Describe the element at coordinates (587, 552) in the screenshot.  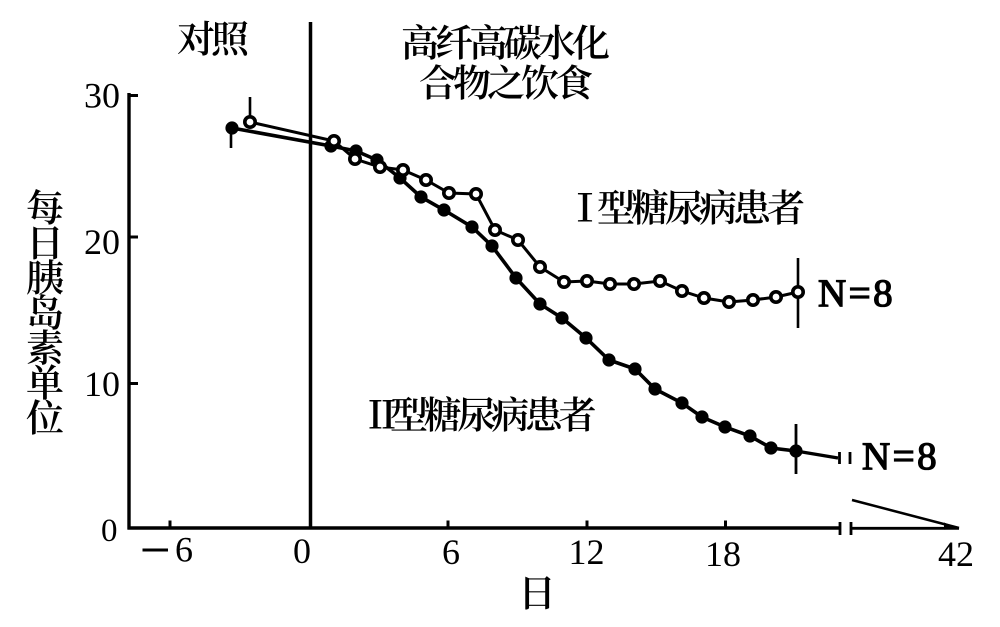
I see `svg-text: 12` at that location.